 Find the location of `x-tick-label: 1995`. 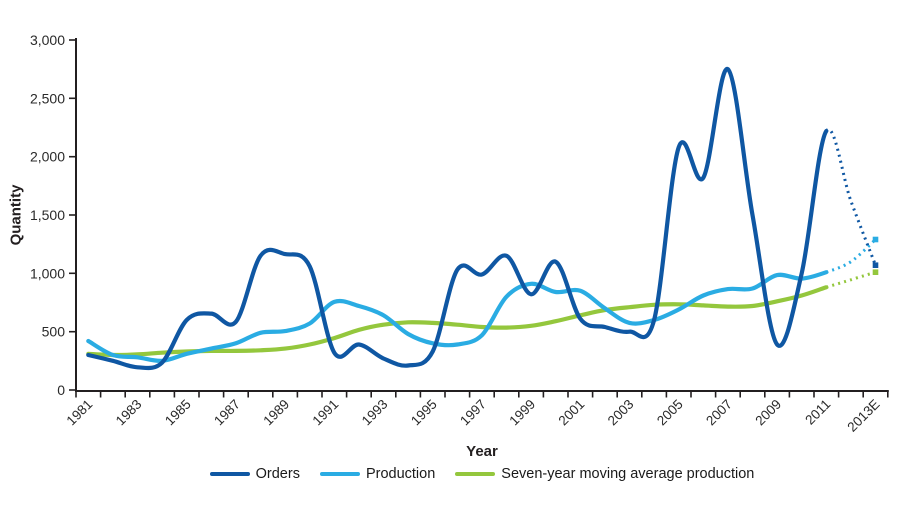

x-tick-label: 1995 is located at coordinates (424, 413).